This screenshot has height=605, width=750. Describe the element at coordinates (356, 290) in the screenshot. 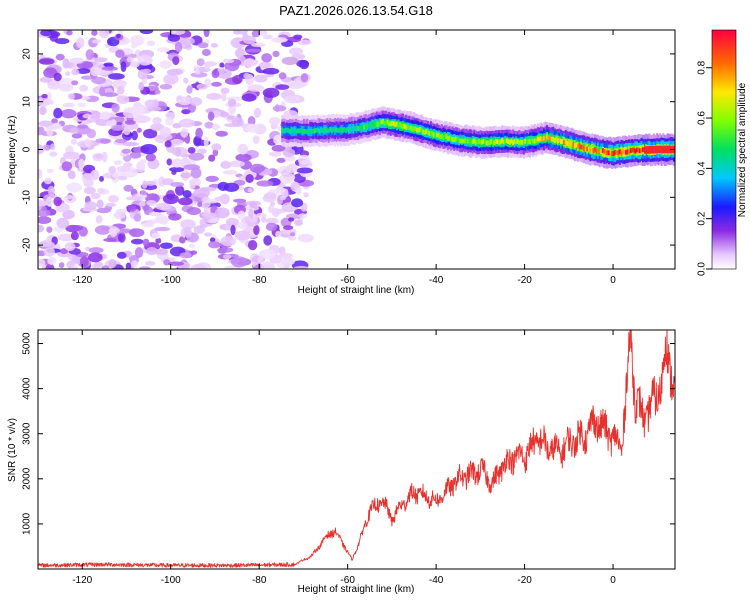

I see `spectrogram-x-label: Height of straight line (km)` at that location.